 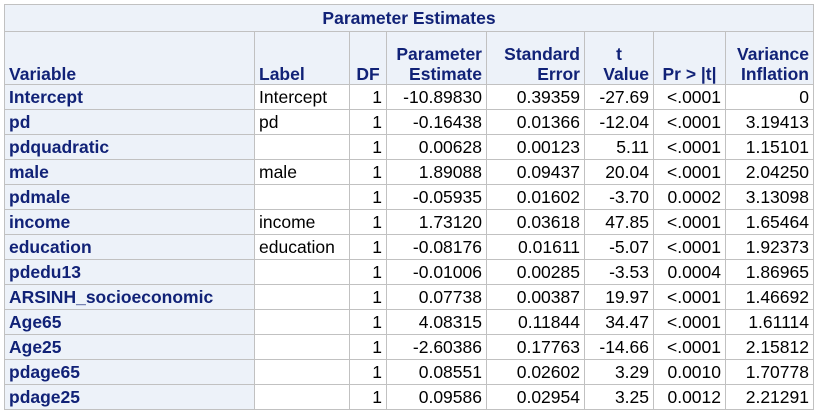 What do you see at coordinates (535, 272) in the screenshot?
I see `row-stderr: 0.00285` at bounding box center [535, 272].